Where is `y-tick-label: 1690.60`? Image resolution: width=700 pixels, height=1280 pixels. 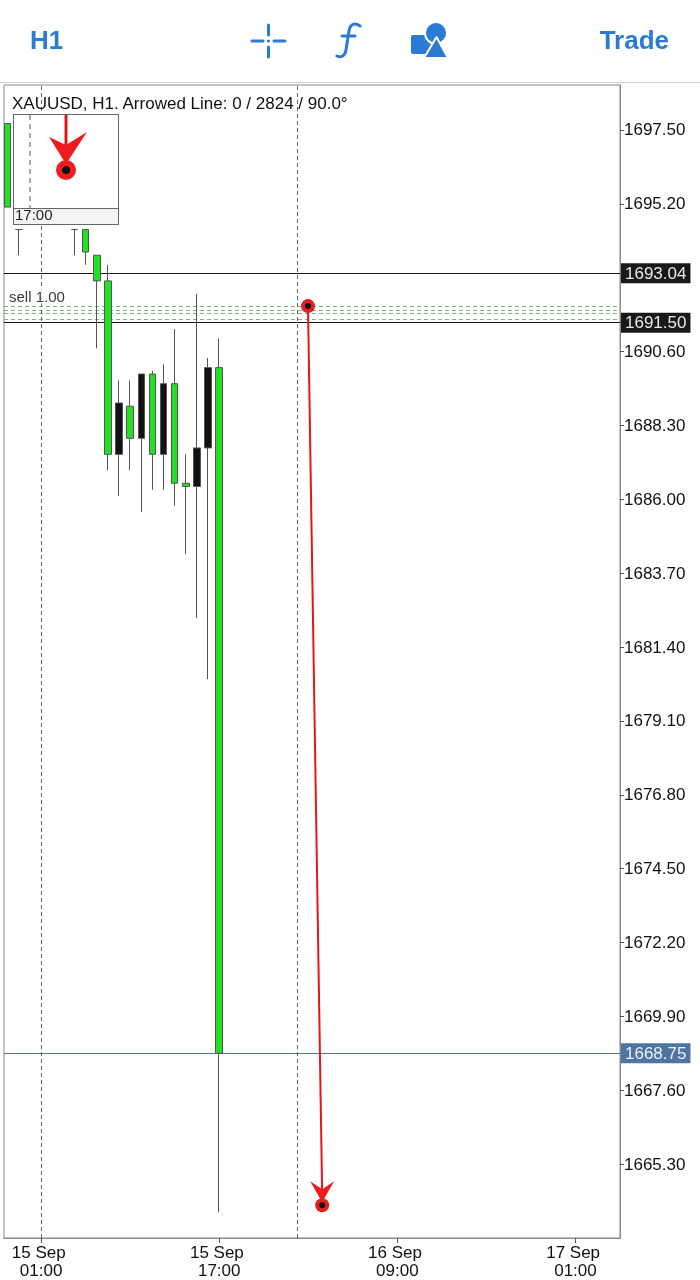
y-tick-label: 1690.60 is located at coordinates (655, 352).